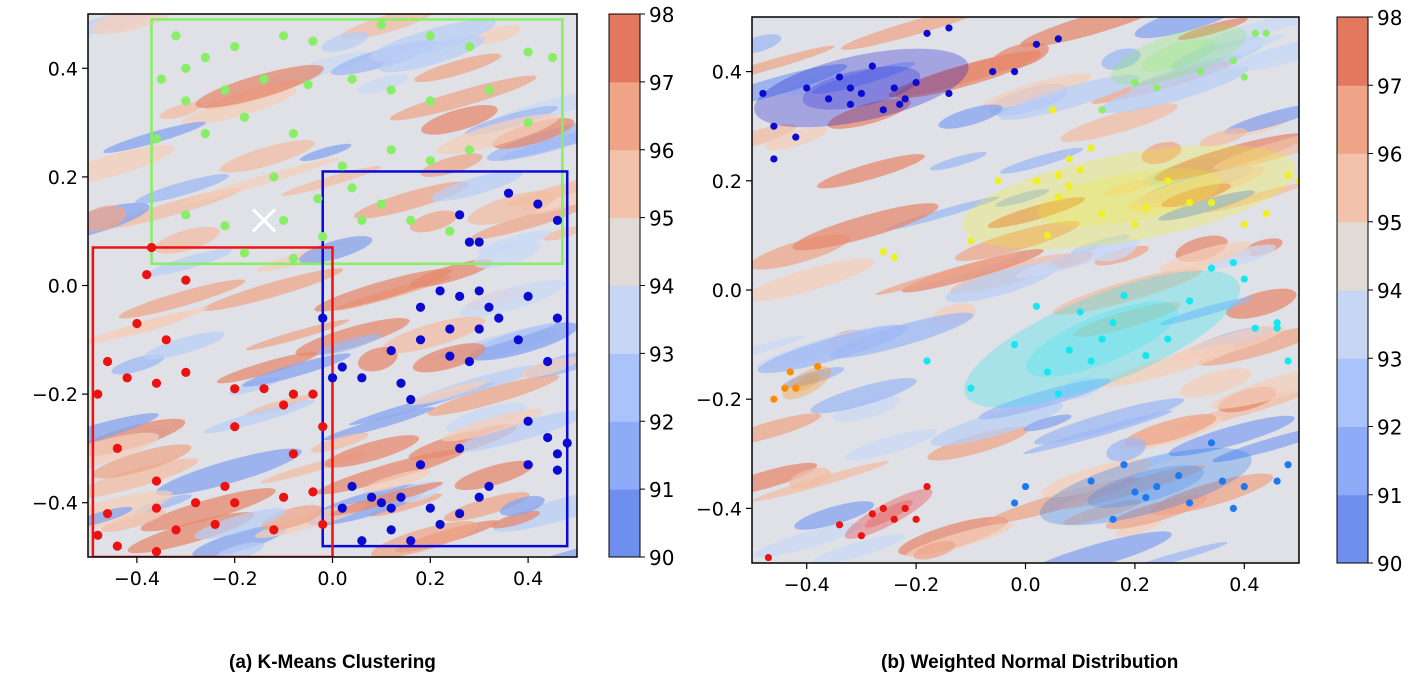 This screenshot has height=684, width=1421. Describe the element at coordinates (1389, 496) in the screenshot. I see `colorbar-tick-label: 91` at that location.